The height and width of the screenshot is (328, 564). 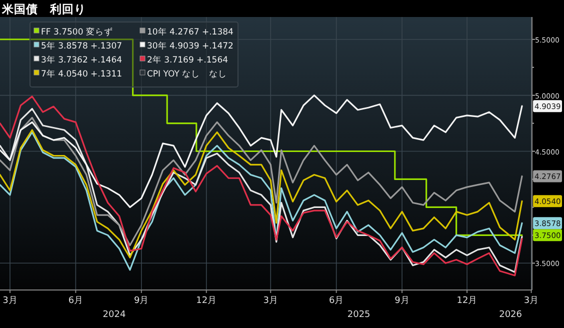 What do you see at coordinates (510, 315) in the screenshot?
I see `text: 2026` at bounding box center [510, 315].